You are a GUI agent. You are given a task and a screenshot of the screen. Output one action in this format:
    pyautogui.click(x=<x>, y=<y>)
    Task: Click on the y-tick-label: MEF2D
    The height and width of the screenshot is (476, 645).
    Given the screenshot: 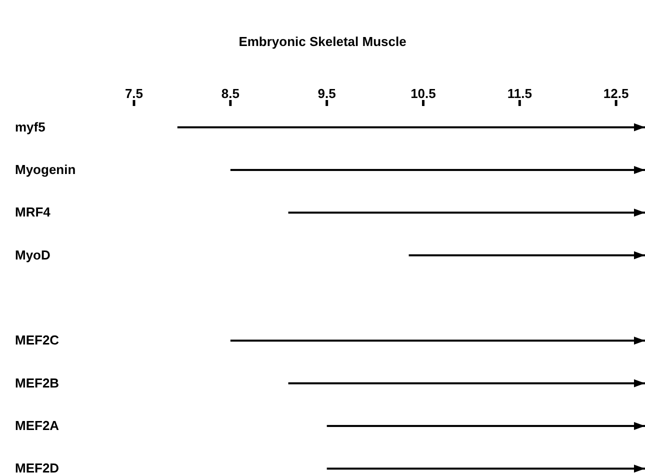 What is the action you would take?
    pyautogui.click(x=37, y=468)
    